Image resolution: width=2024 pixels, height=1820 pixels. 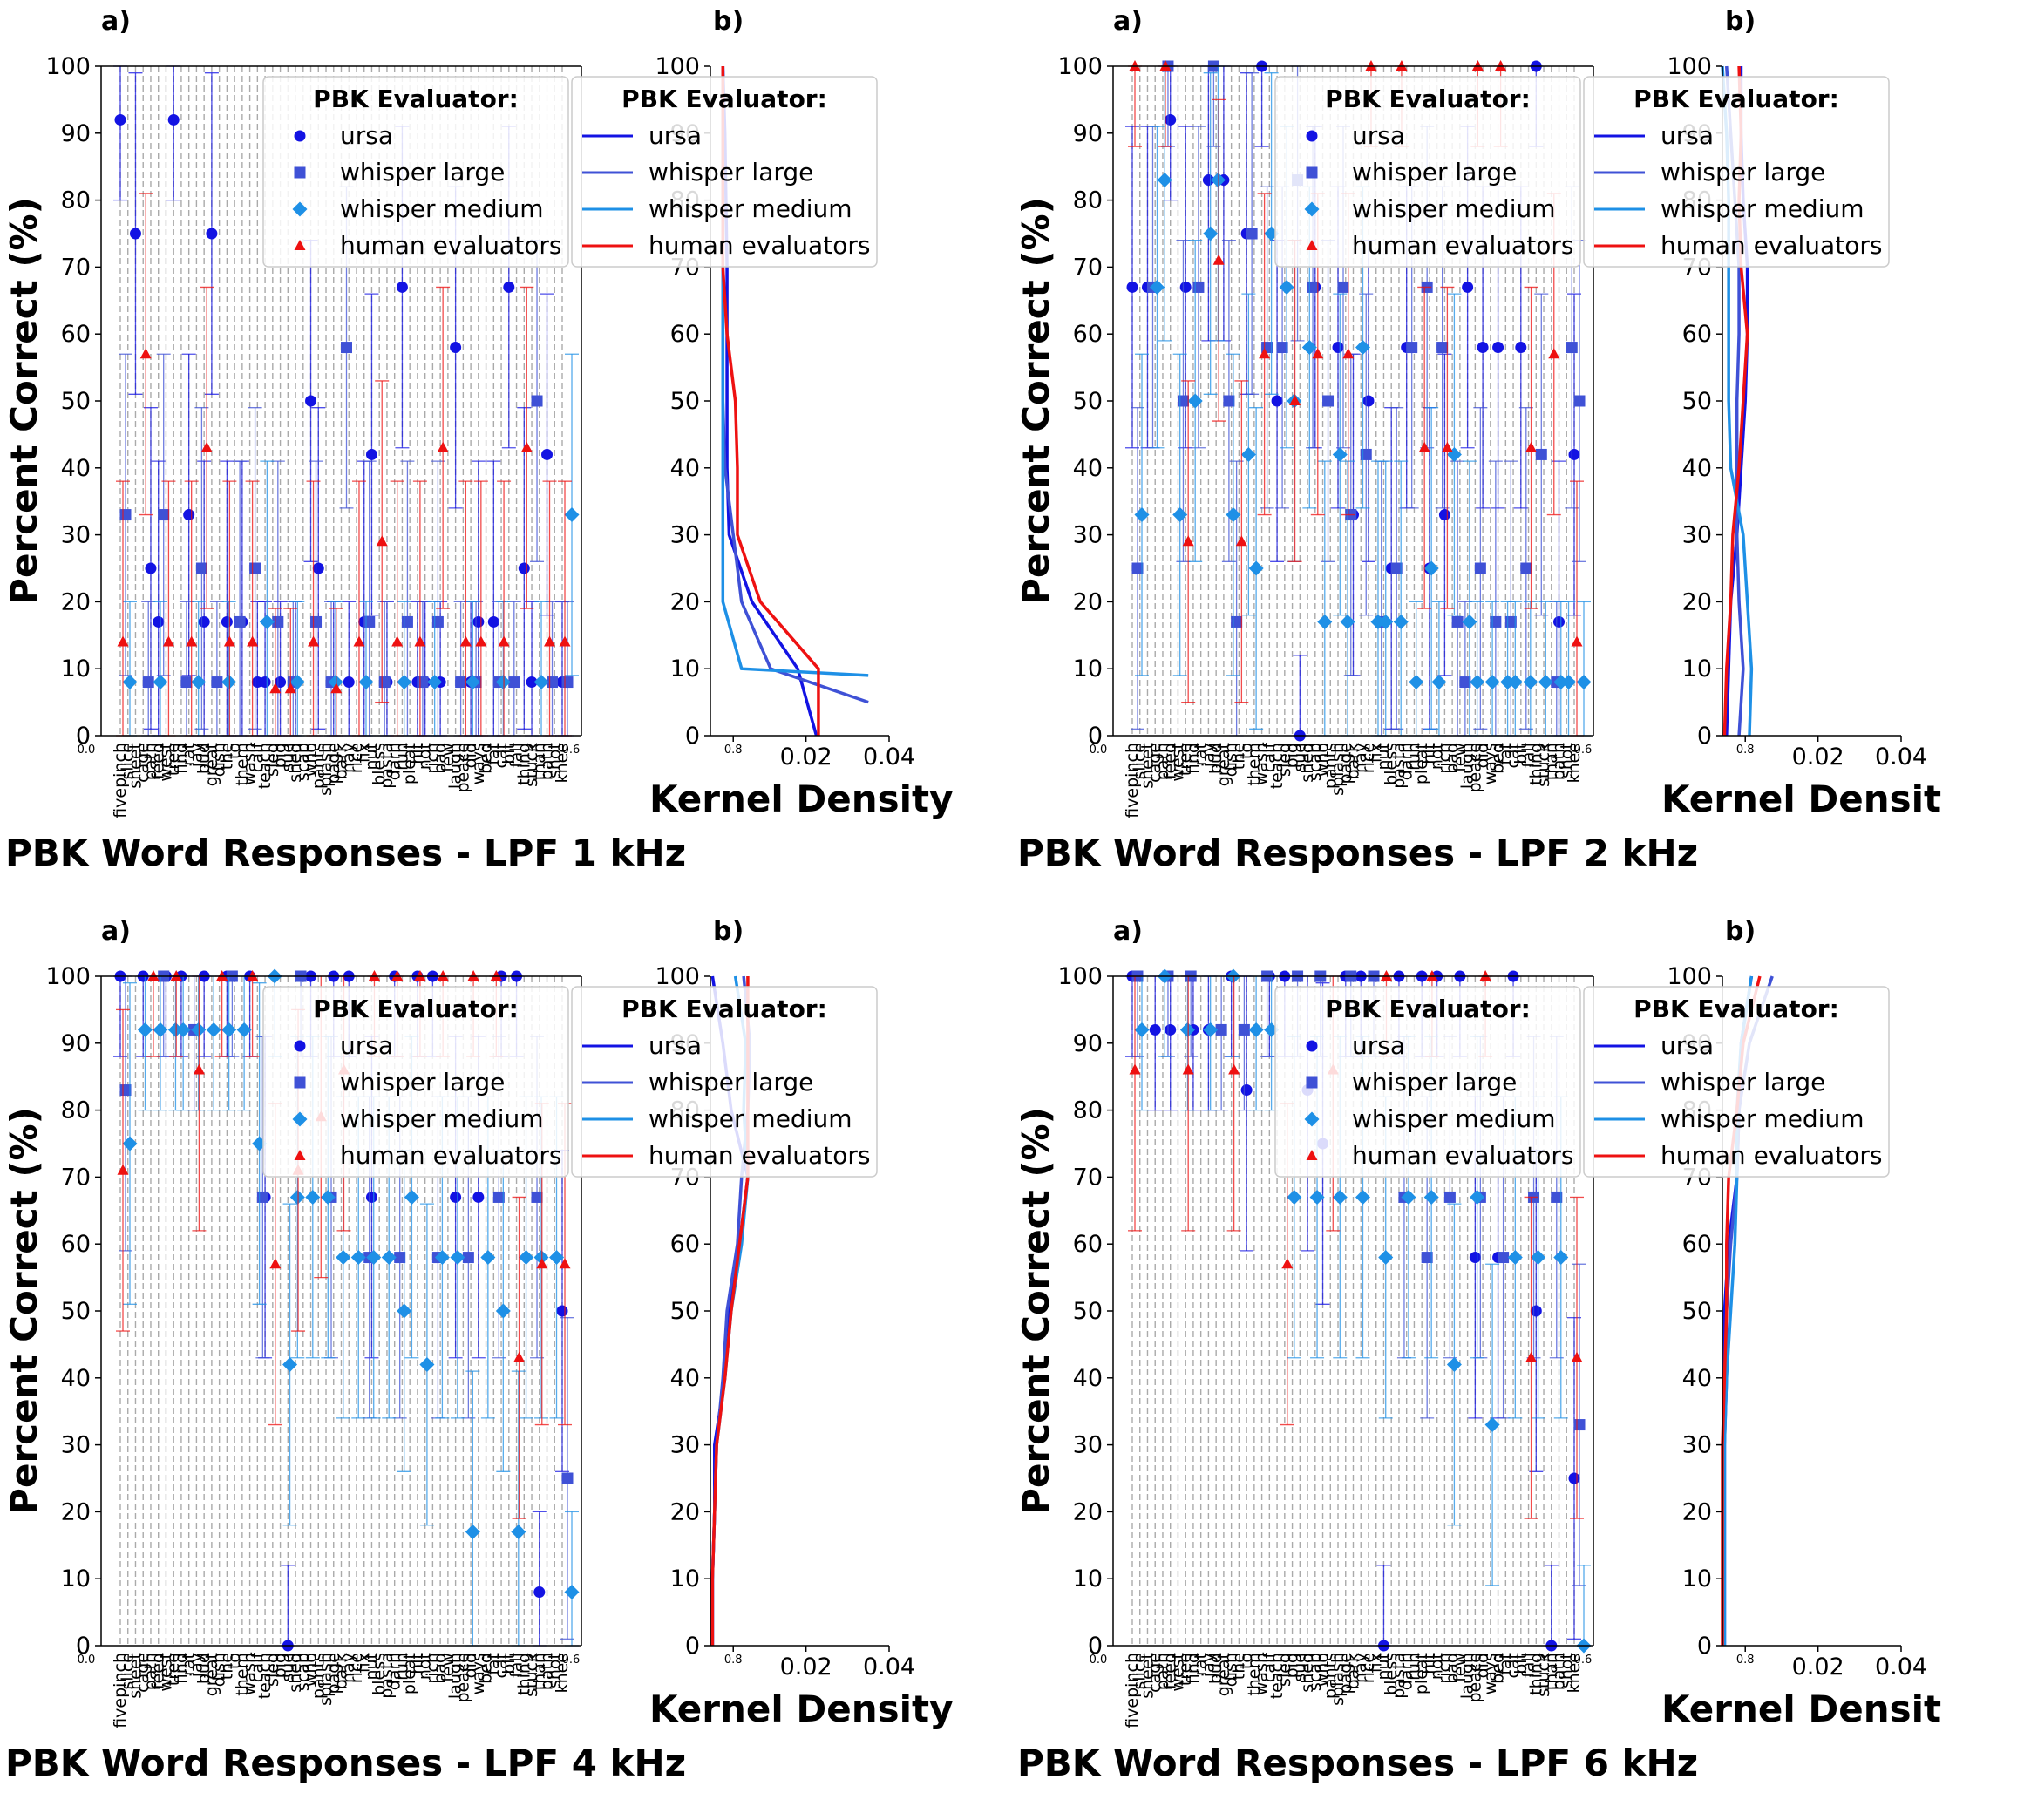 I want to click on a-ytick-label: 70, so click(x=1088, y=267).